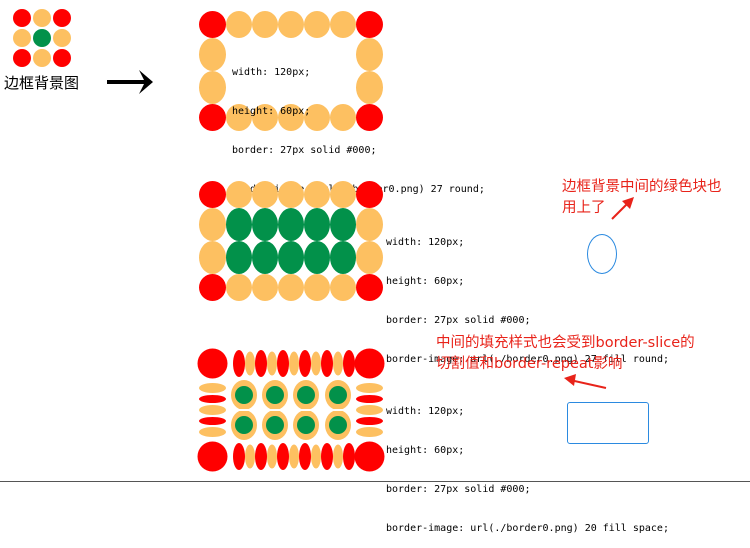  I want to click on border-source-image, so click(42, 38).